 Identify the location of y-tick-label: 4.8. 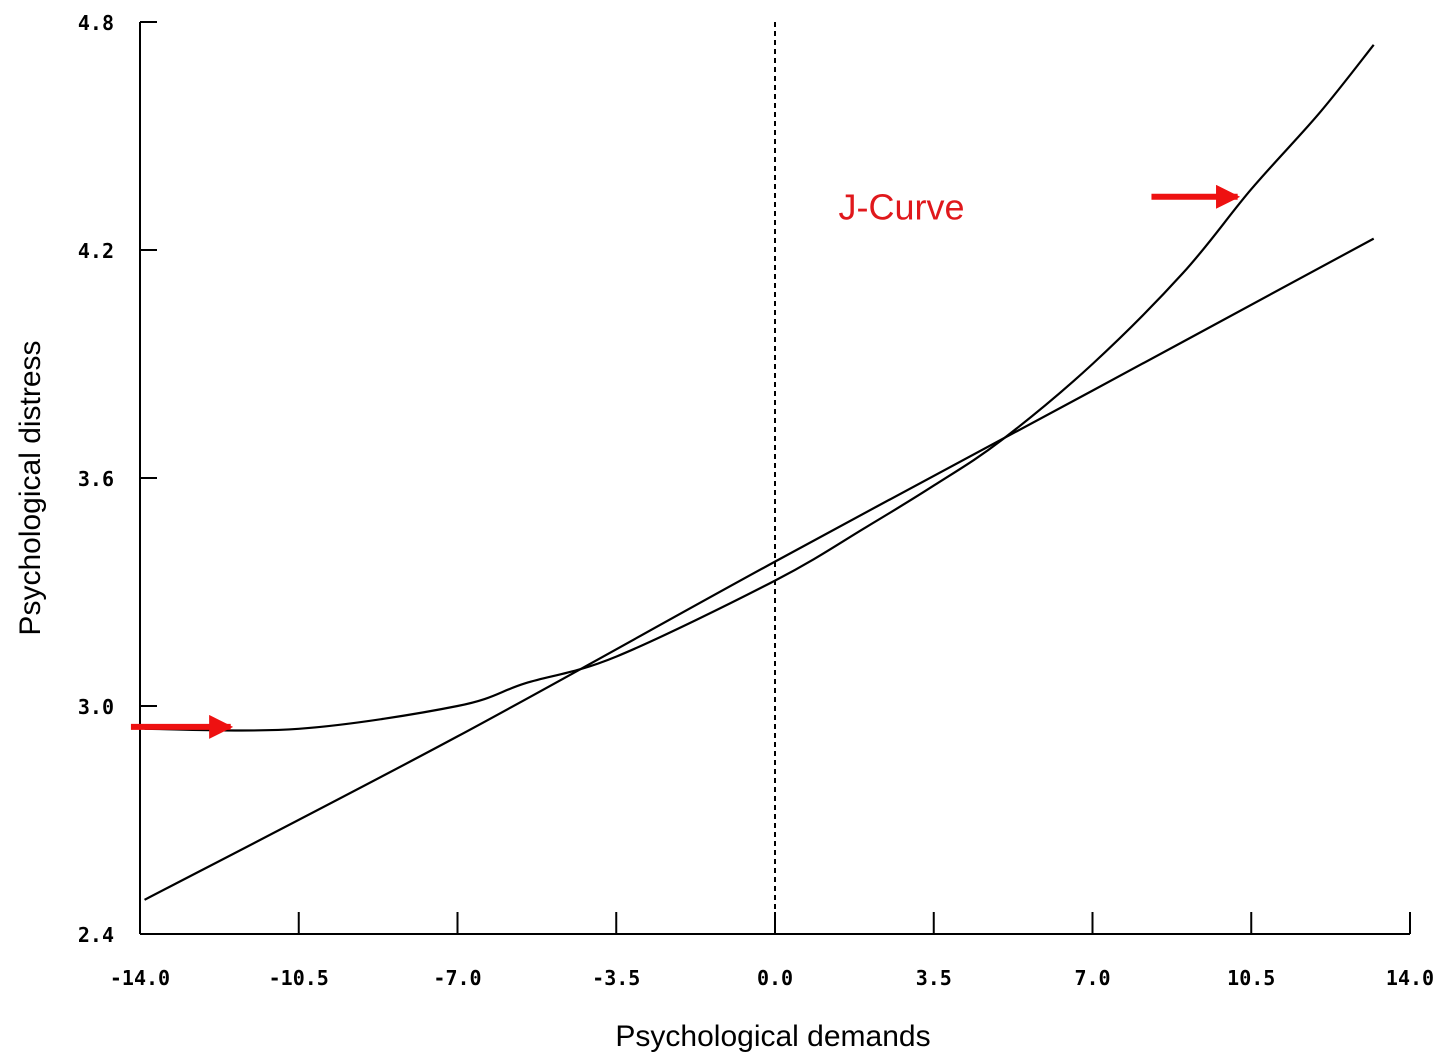
(96, 23).